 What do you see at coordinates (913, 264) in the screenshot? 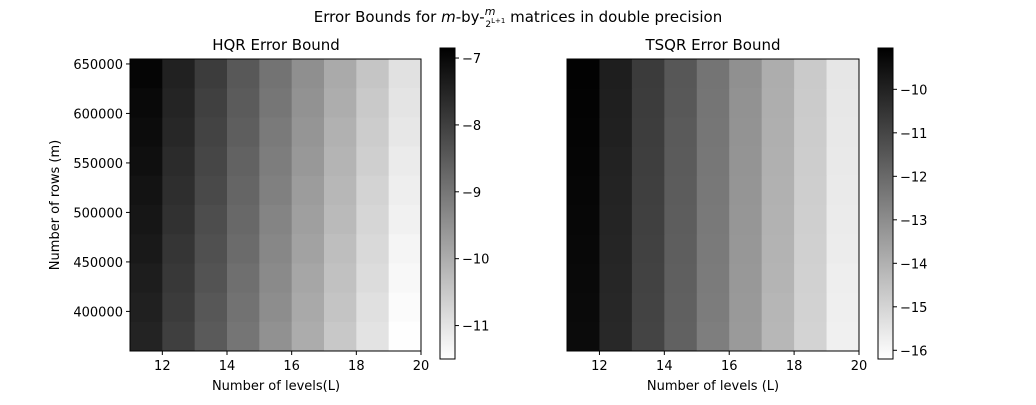
I see `tsqr-colorbar-tick-label: −14` at bounding box center [913, 264].